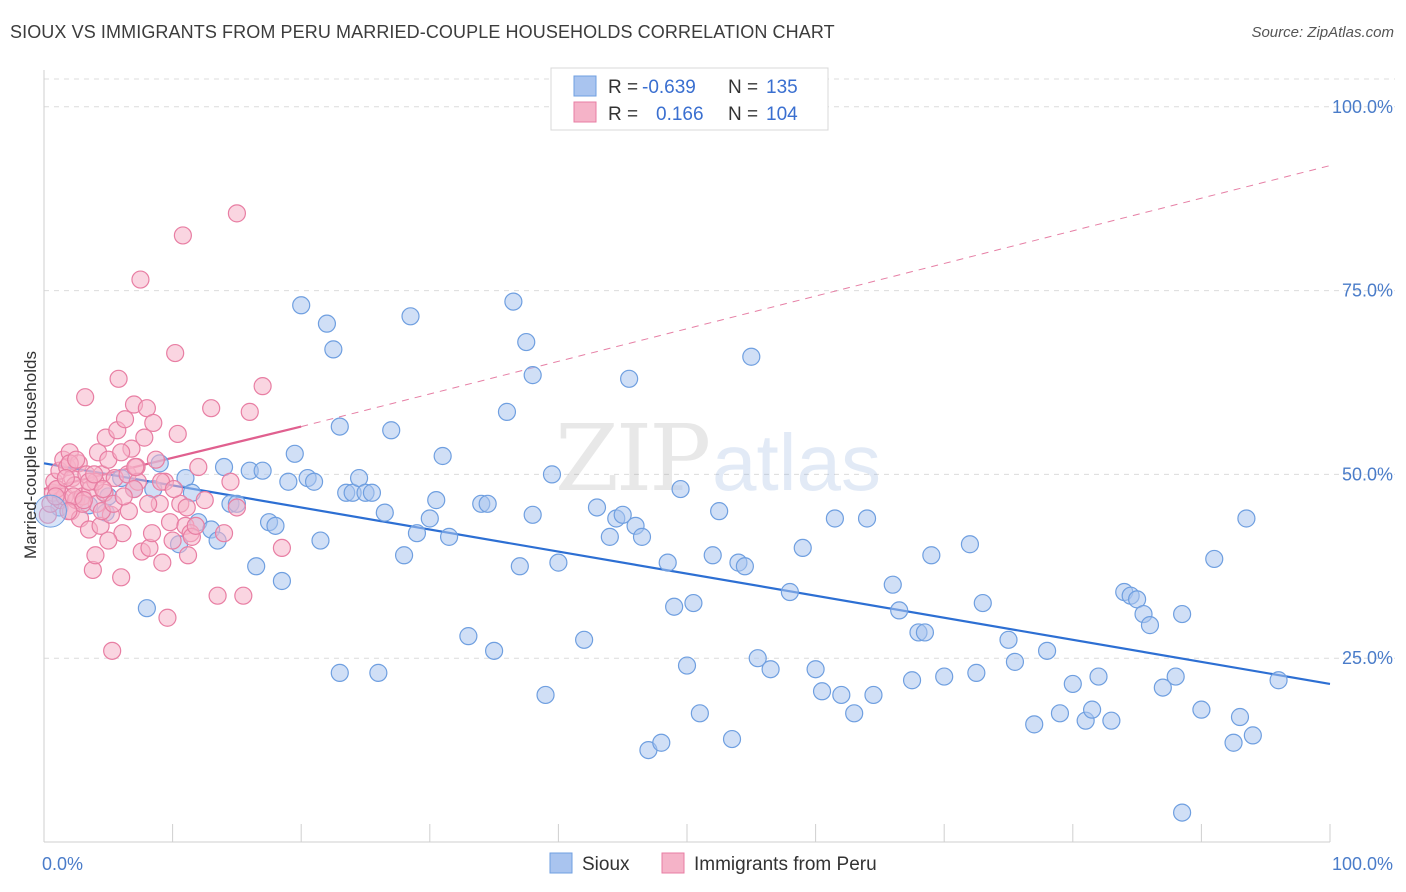  What do you see at coordinates (689, 99) in the screenshot?
I see `legend-box: R = -0.639 N = 135 R = 0.166 N = 104` at bounding box center [689, 99].